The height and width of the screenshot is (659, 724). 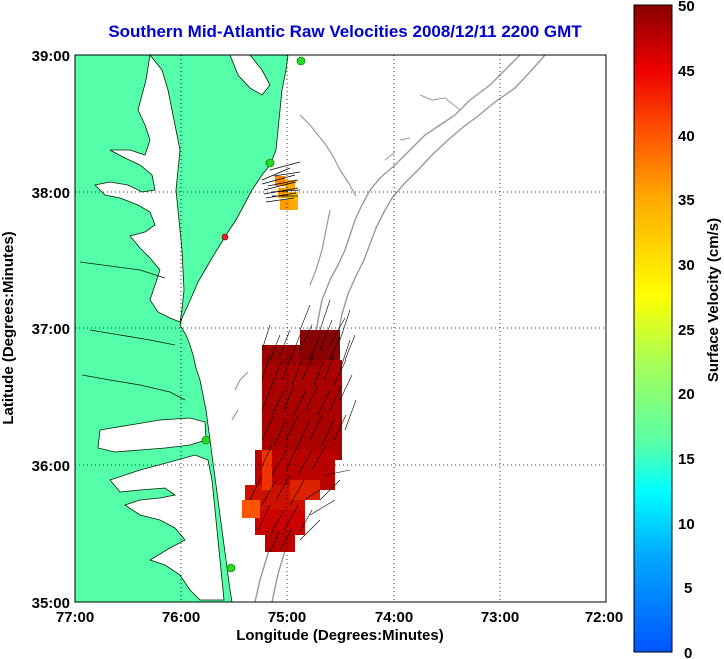 I want to click on y-axis-label: Latitude (Degrees:Minutes), so click(x=8, y=327).